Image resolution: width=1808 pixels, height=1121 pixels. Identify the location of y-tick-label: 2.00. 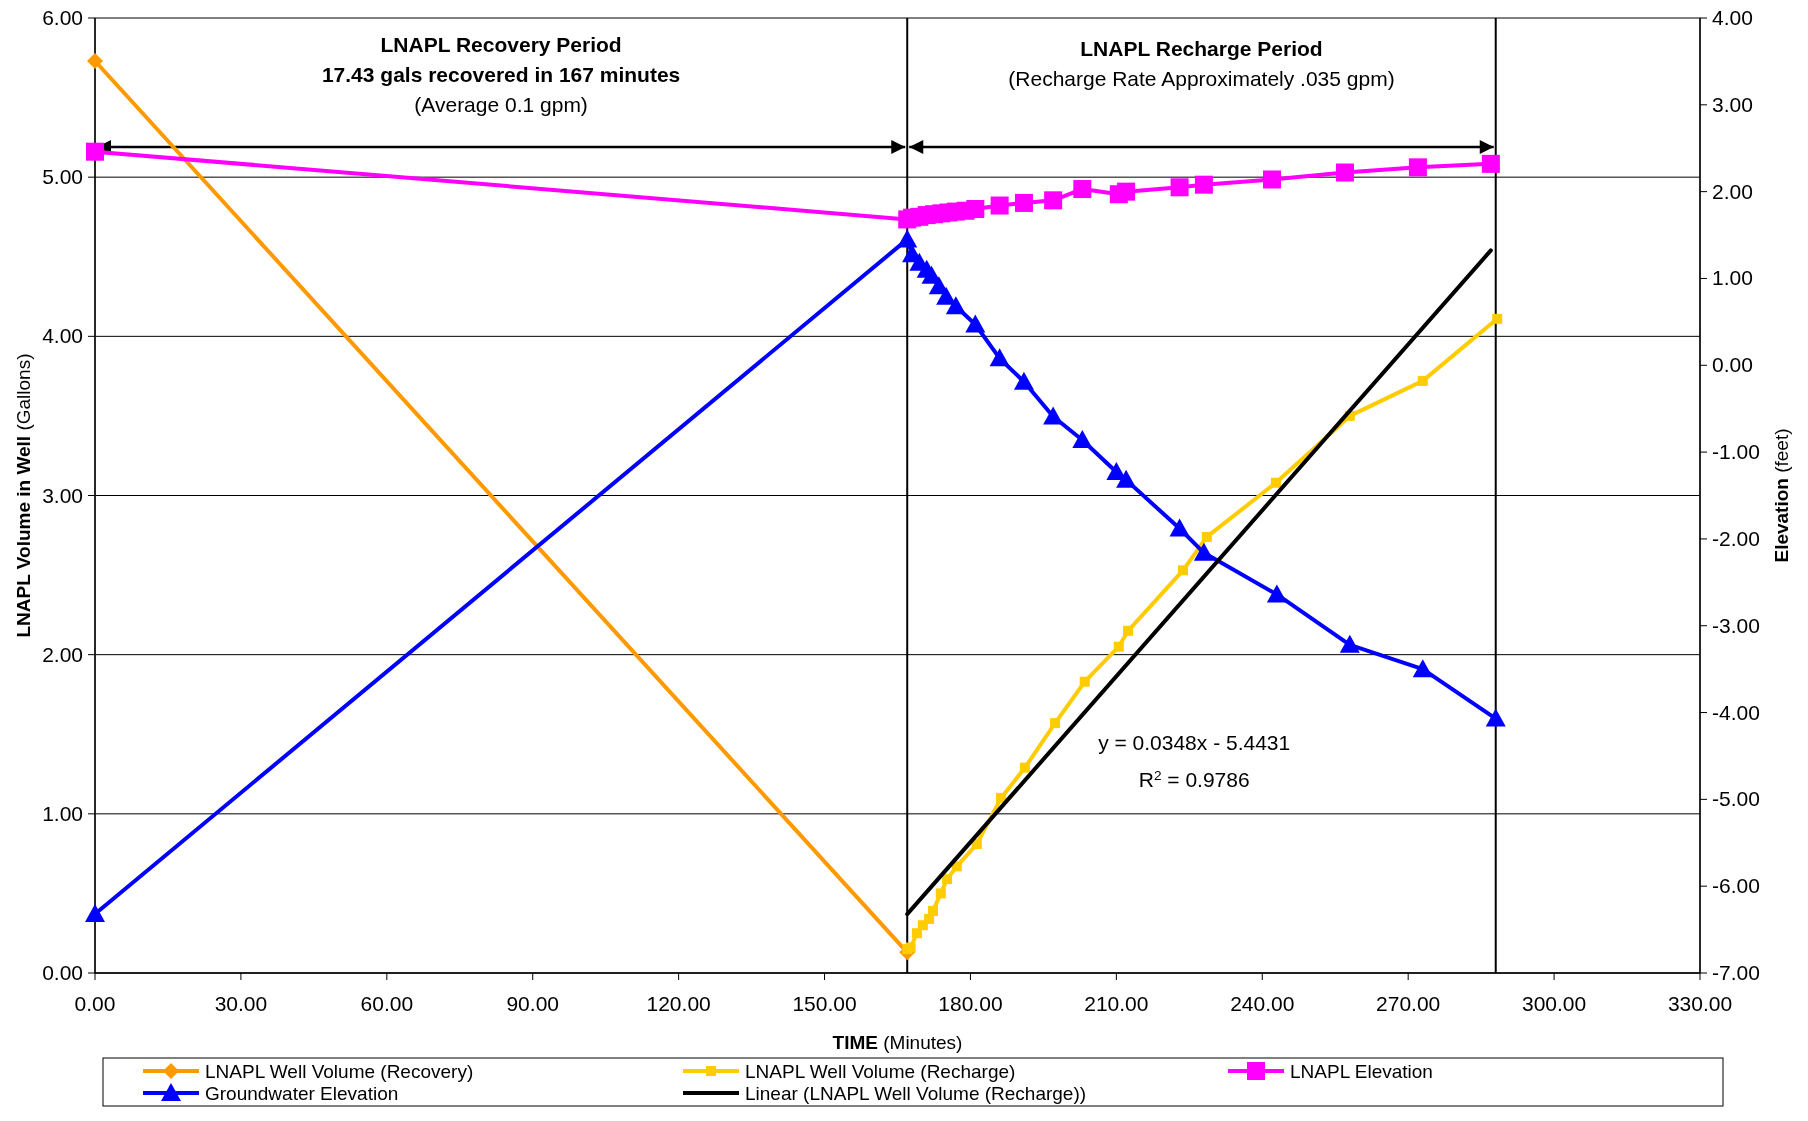
(62, 654).